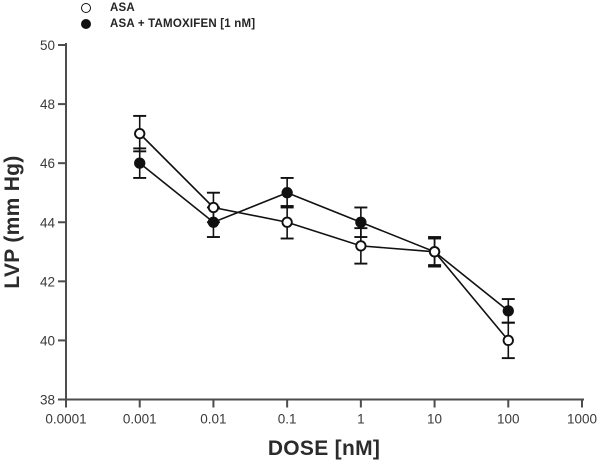 Image resolution: width=600 pixels, height=472 pixels. I want to click on svg-text: 42, so click(47, 281).